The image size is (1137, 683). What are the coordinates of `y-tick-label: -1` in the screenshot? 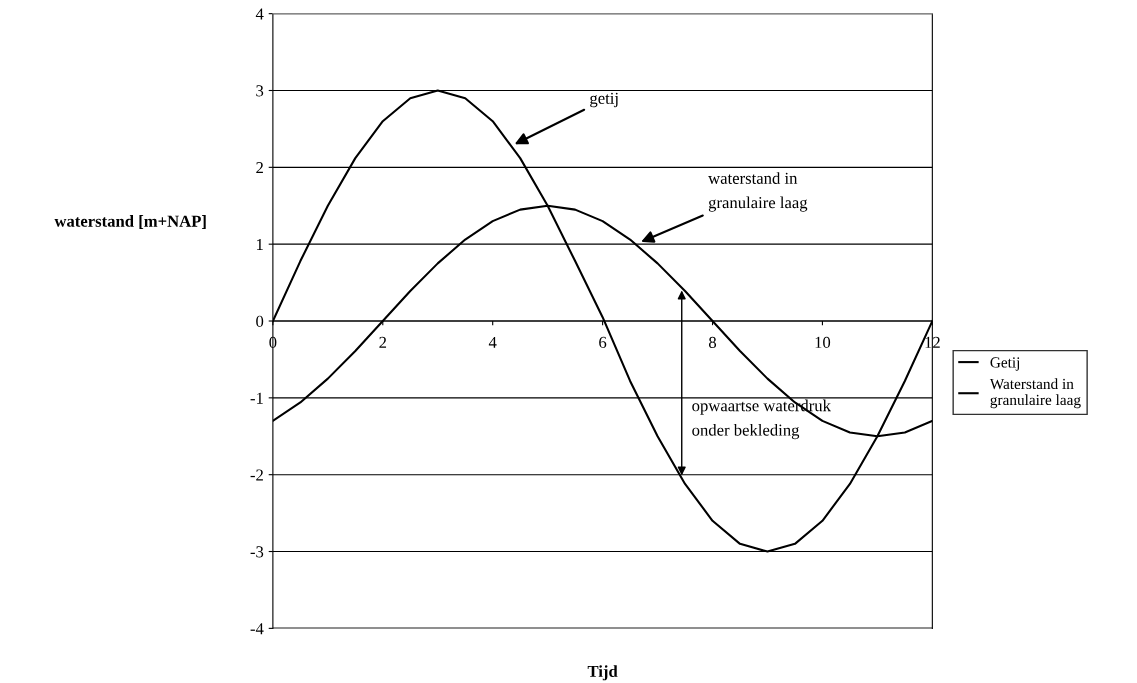 It's located at (256, 398).